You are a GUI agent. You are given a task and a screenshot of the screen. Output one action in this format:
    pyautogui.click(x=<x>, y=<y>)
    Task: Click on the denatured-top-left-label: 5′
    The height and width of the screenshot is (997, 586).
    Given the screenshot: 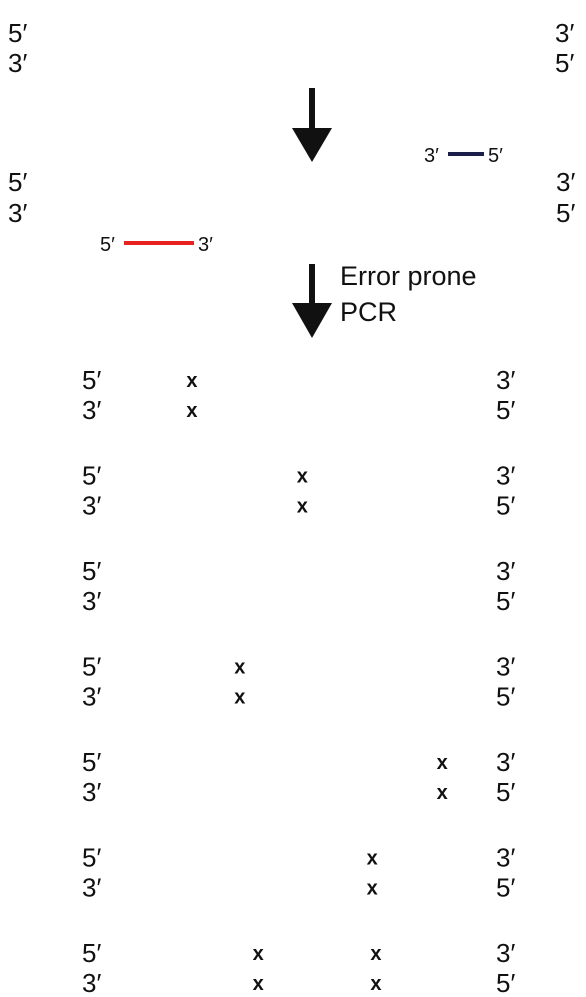 What is the action you would take?
    pyautogui.click(x=17, y=182)
    